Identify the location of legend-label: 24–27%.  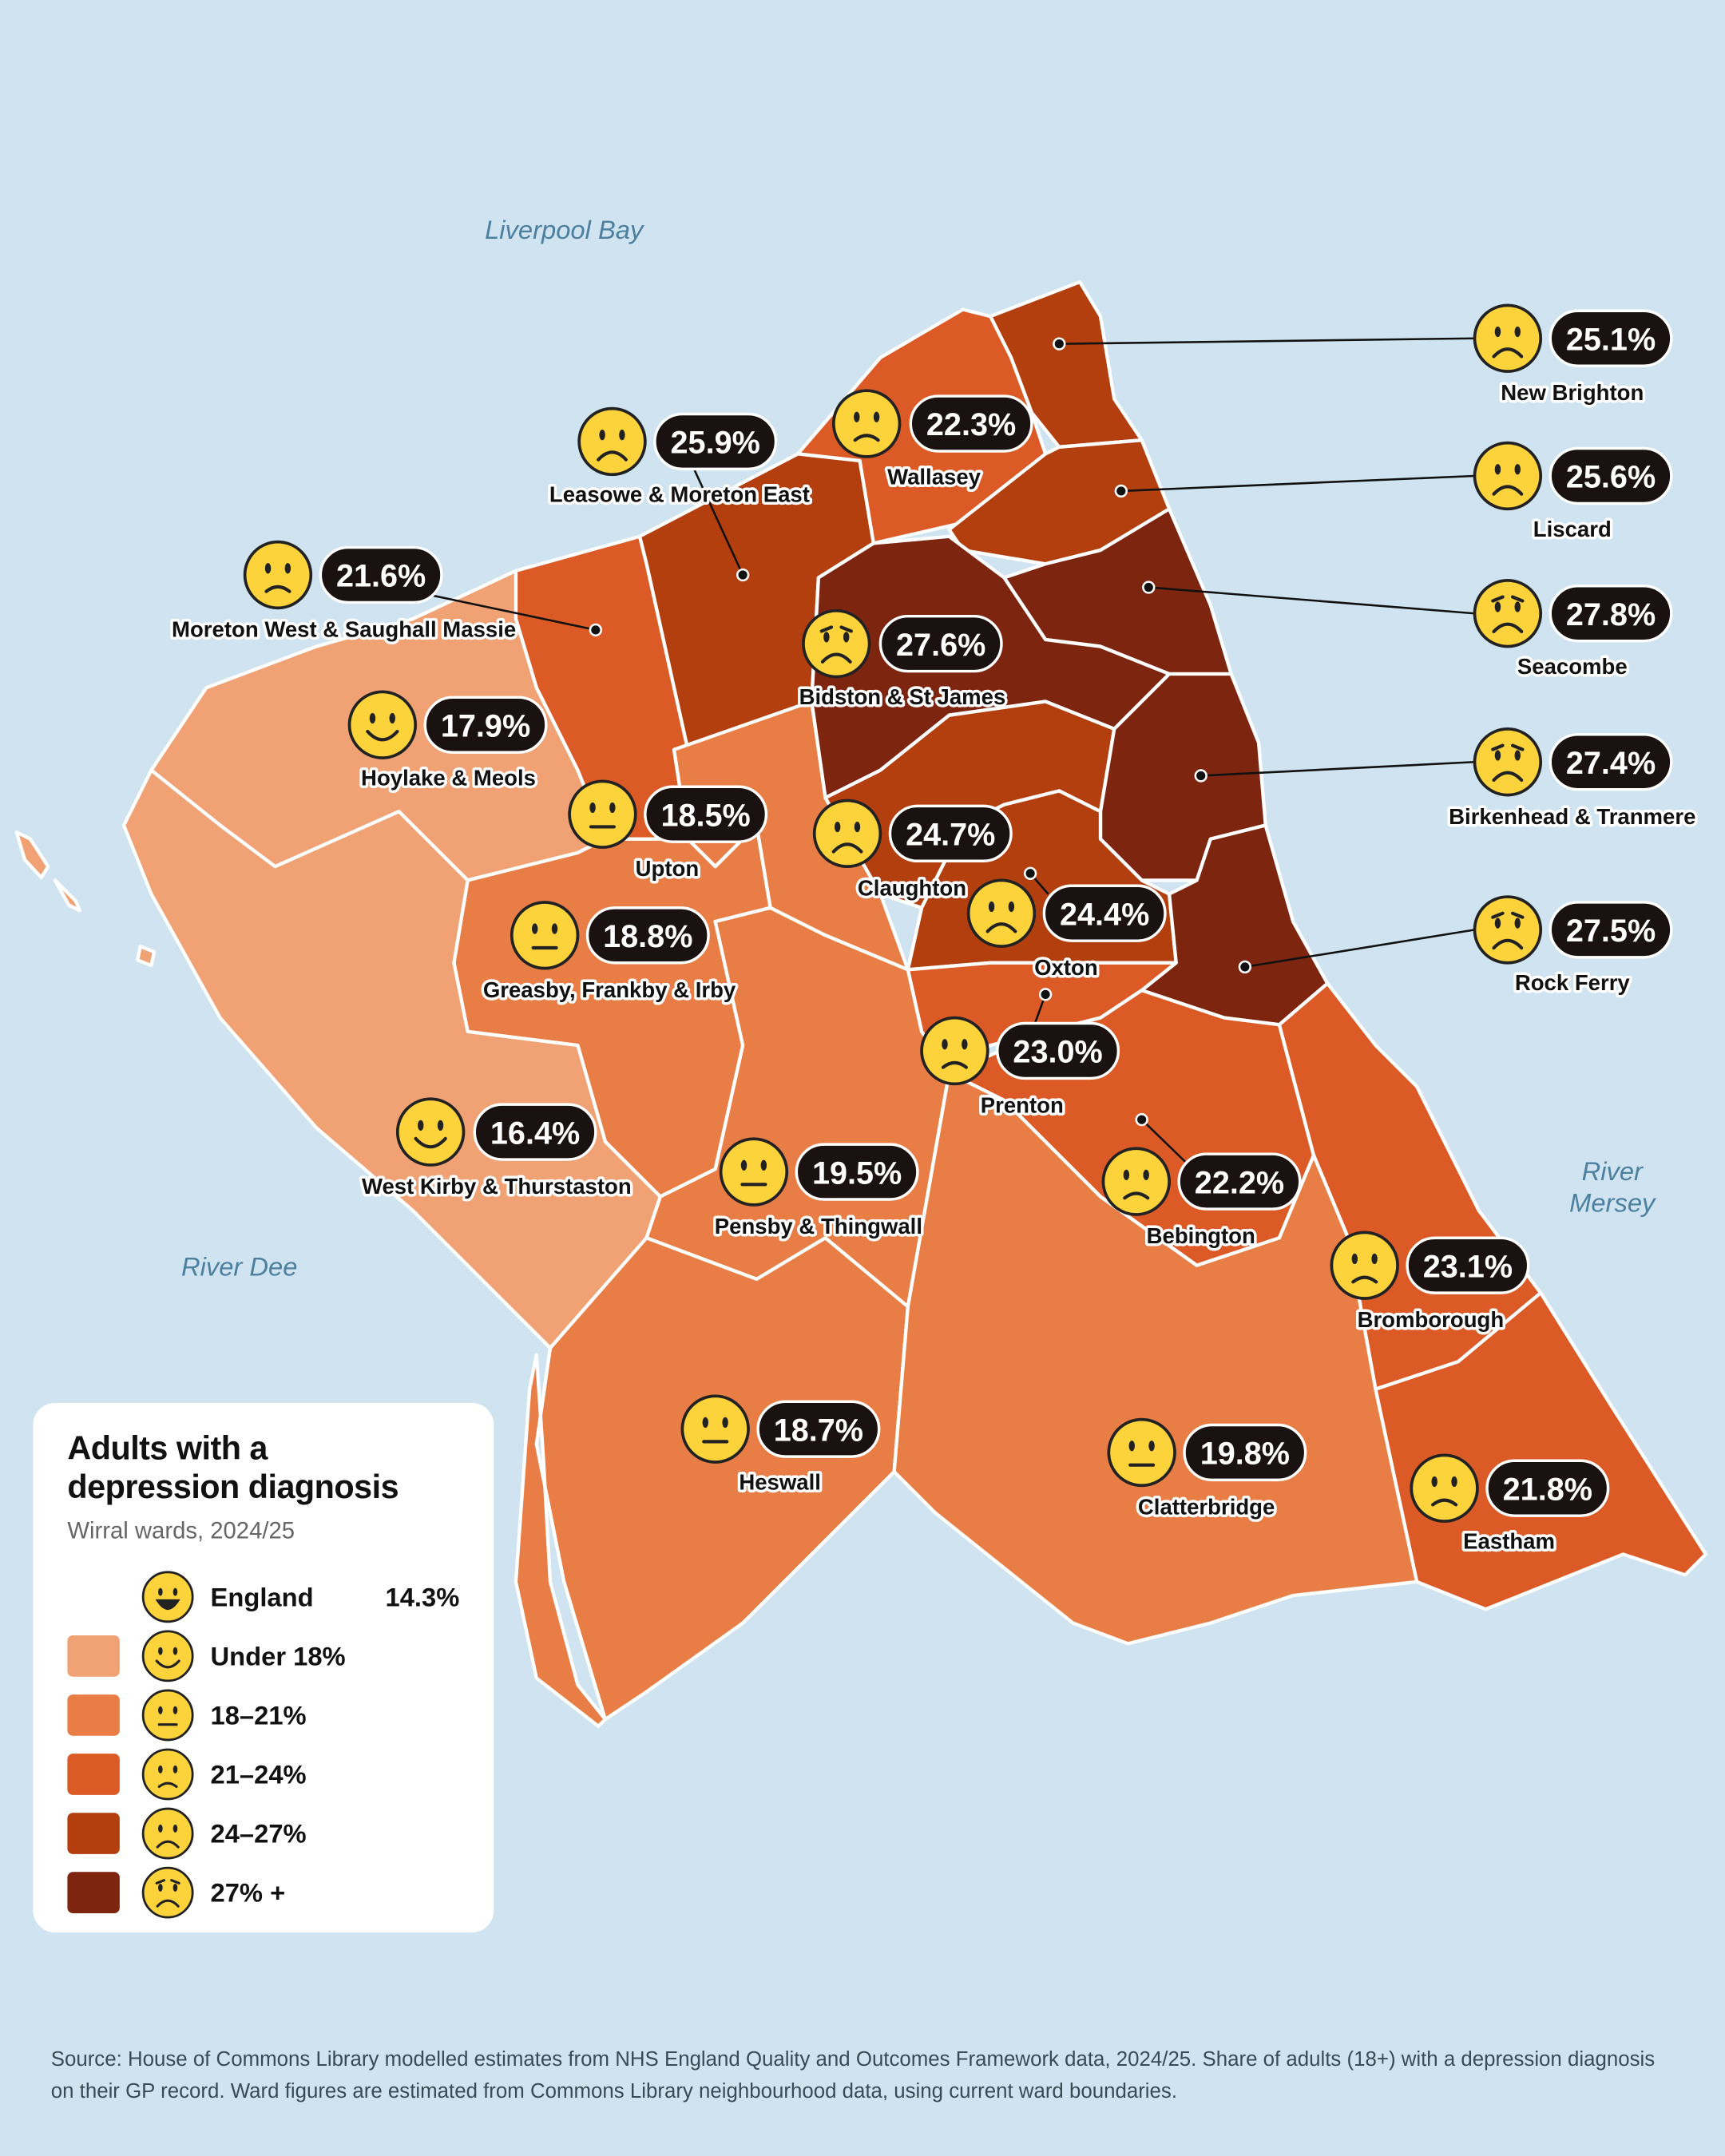
(259, 1834).